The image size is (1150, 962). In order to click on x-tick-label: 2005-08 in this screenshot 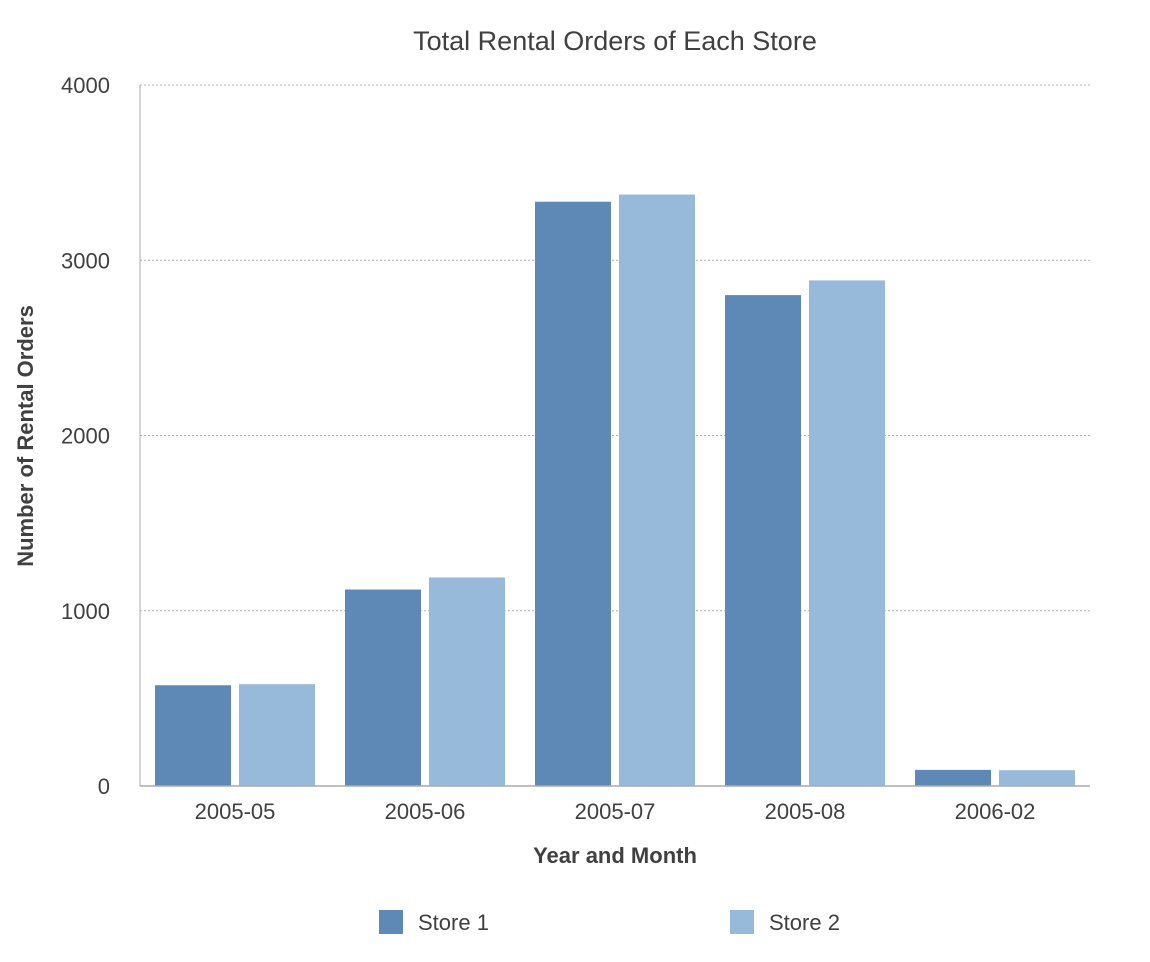, I will do `click(805, 811)`.